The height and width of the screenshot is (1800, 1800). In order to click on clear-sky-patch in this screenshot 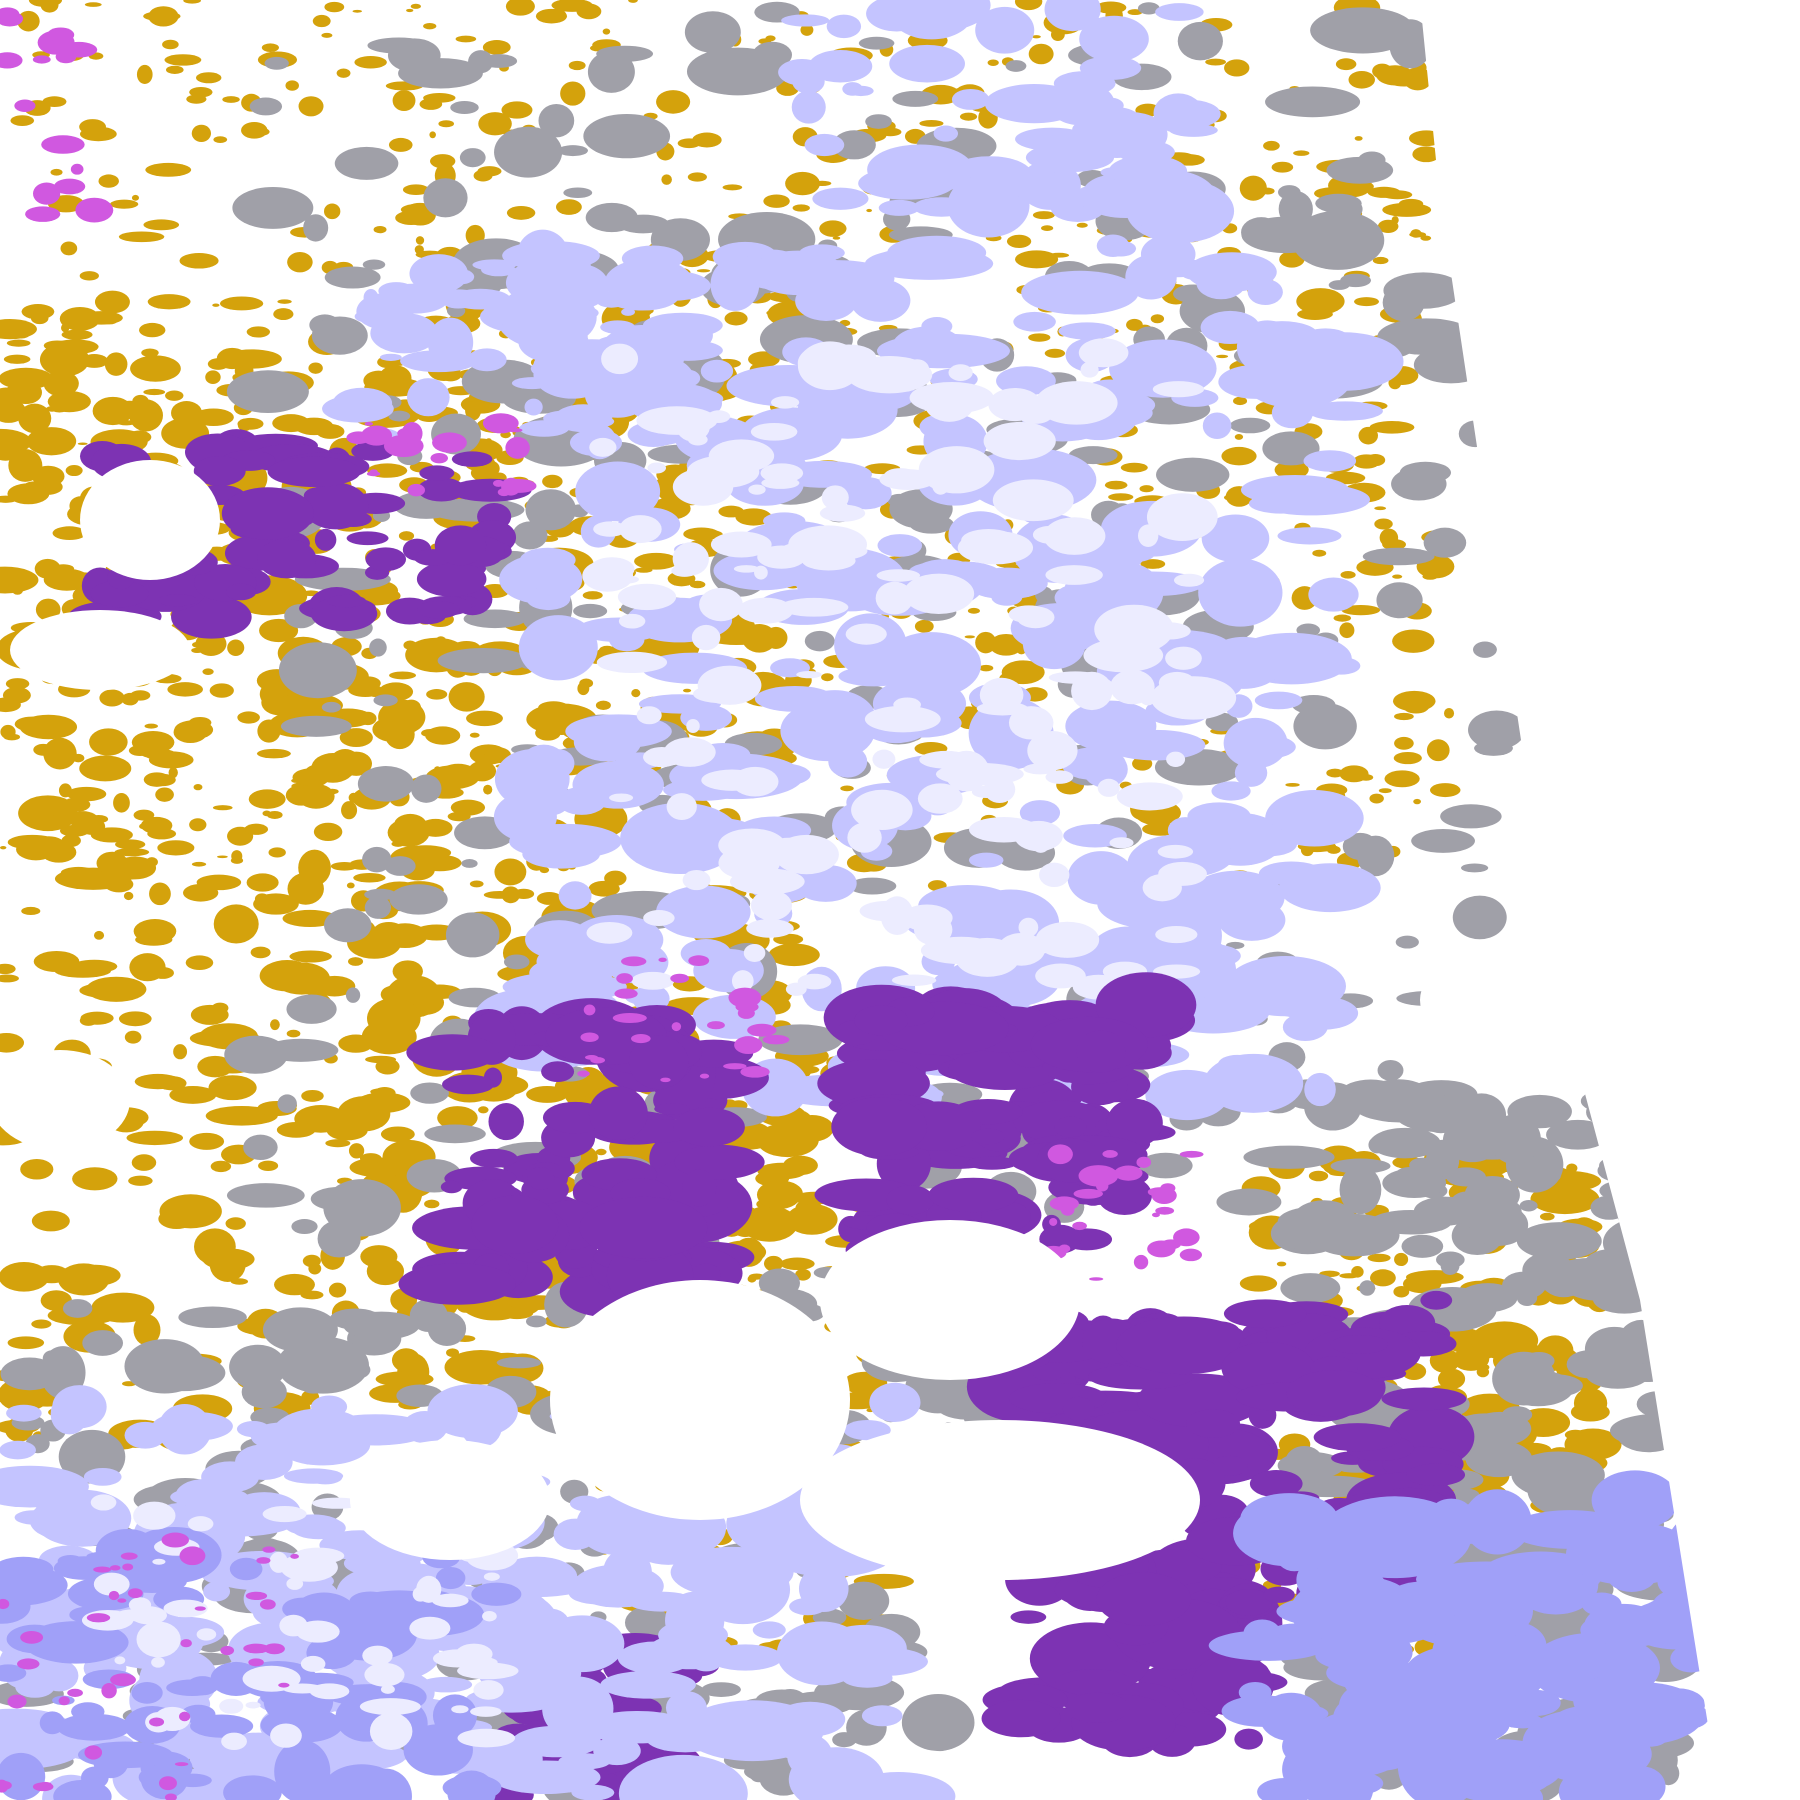, I will do `click(450, 1500)`.